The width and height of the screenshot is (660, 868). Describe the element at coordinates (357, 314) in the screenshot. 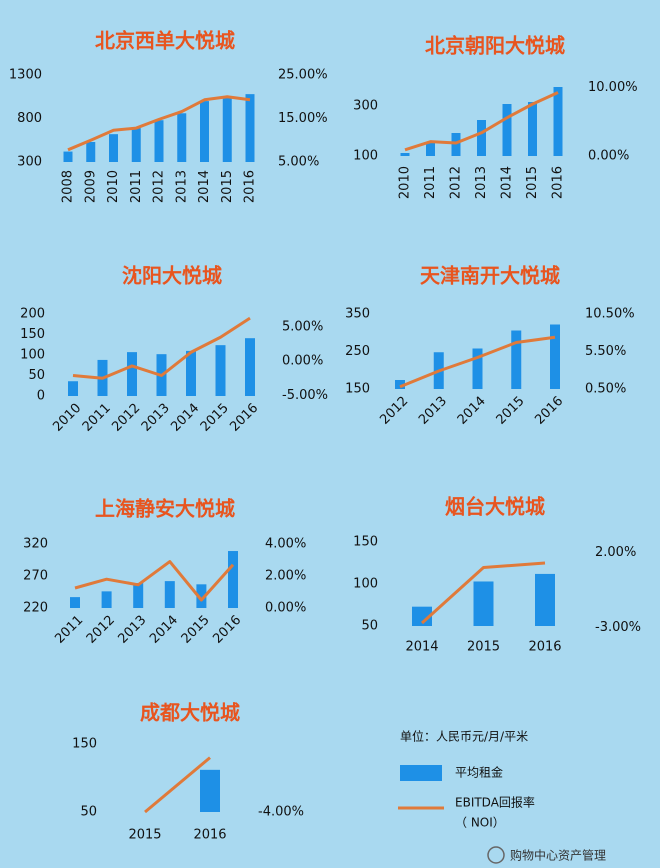

I see `y-tick-label: 350` at that location.